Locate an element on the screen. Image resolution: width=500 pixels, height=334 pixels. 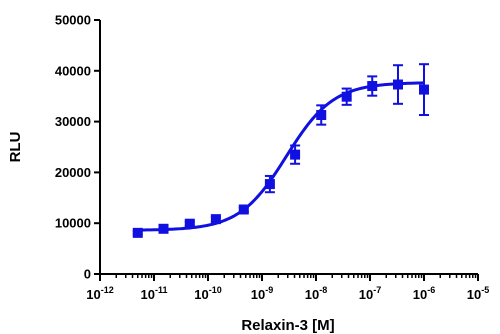
y-tick-label: 20000 is located at coordinates (73, 172).